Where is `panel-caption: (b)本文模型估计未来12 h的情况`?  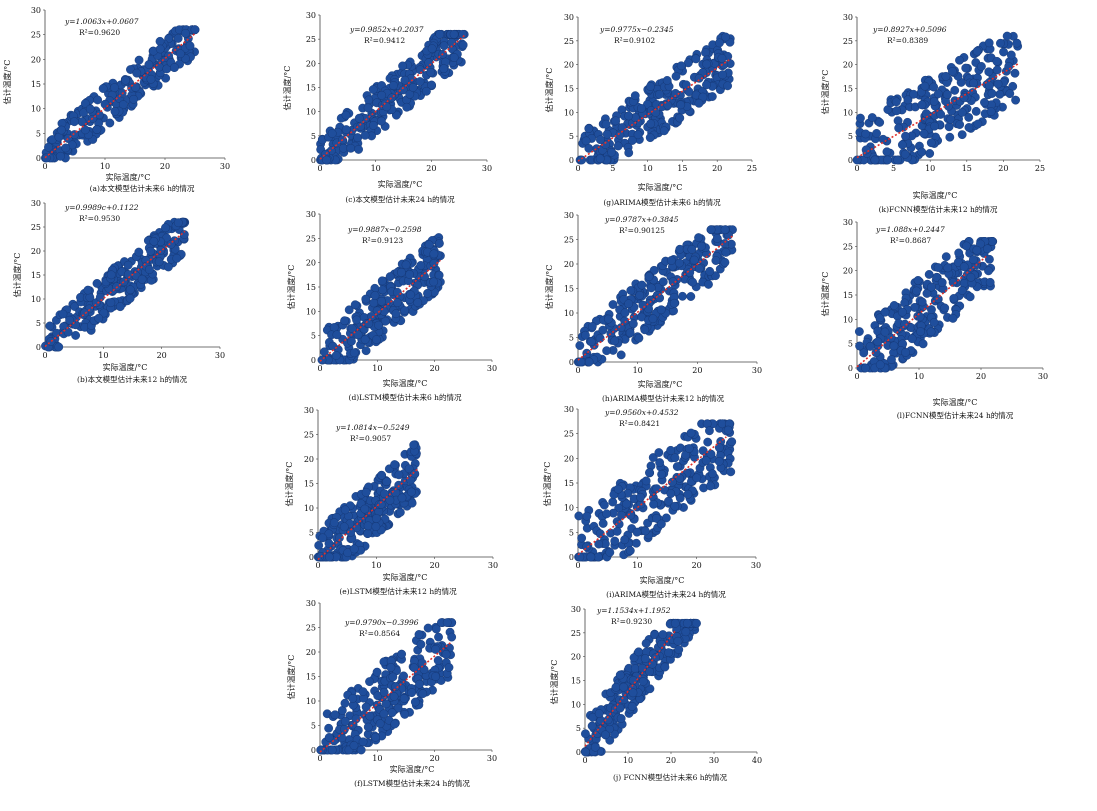
panel-caption: (b)本文模型估计未来12 h的情况 is located at coordinates (132, 379).